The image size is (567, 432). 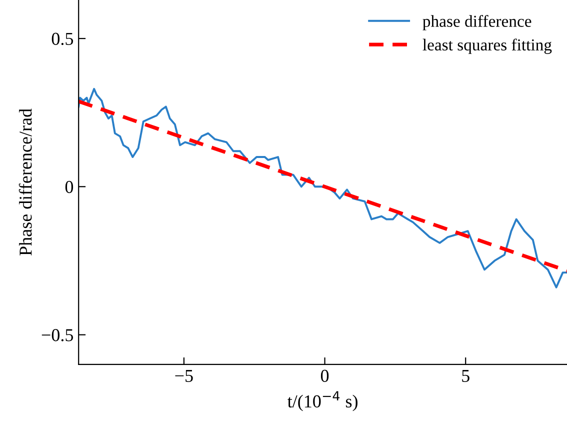 I want to click on x-axis-title: t/(10$^{−4}$ s), so click(x=323, y=401).